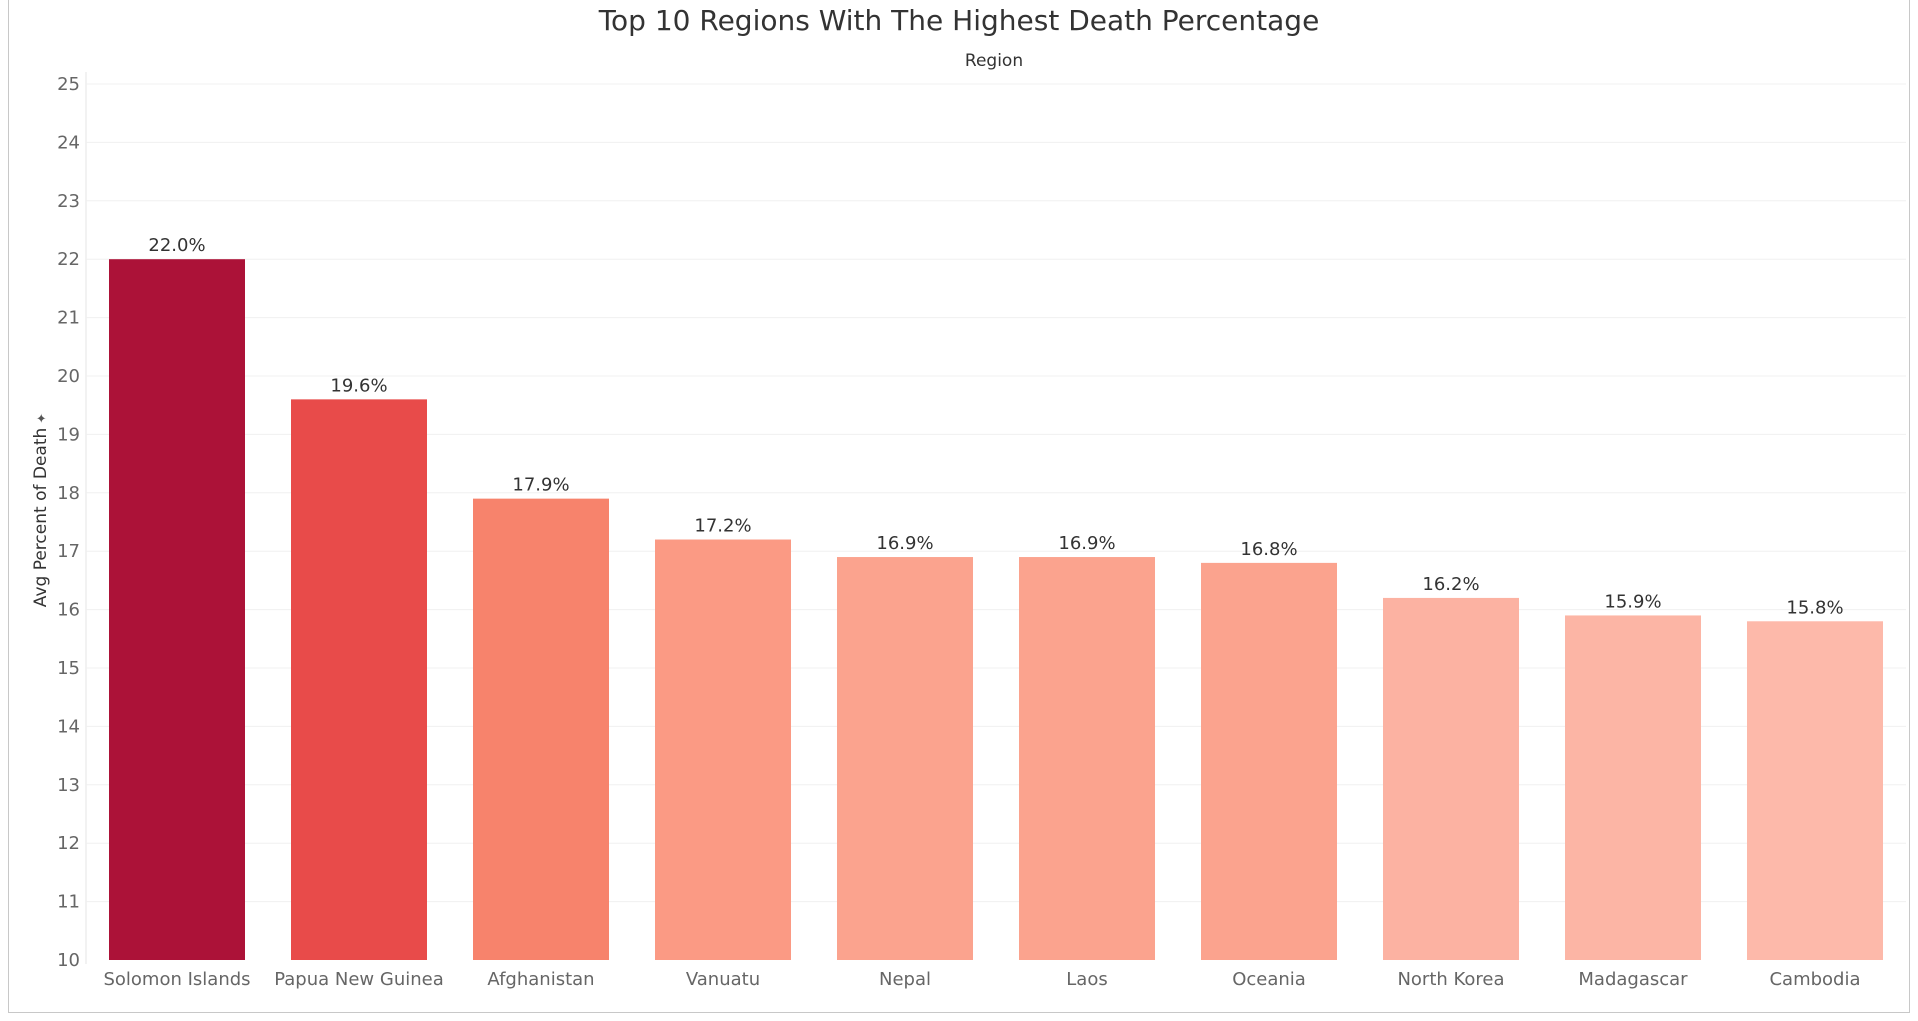 This screenshot has height=1021, width=1918. What do you see at coordinates (68, 376) in the screenshot?
I see `y-tick-label: 20` at bounding box center [68, 376].